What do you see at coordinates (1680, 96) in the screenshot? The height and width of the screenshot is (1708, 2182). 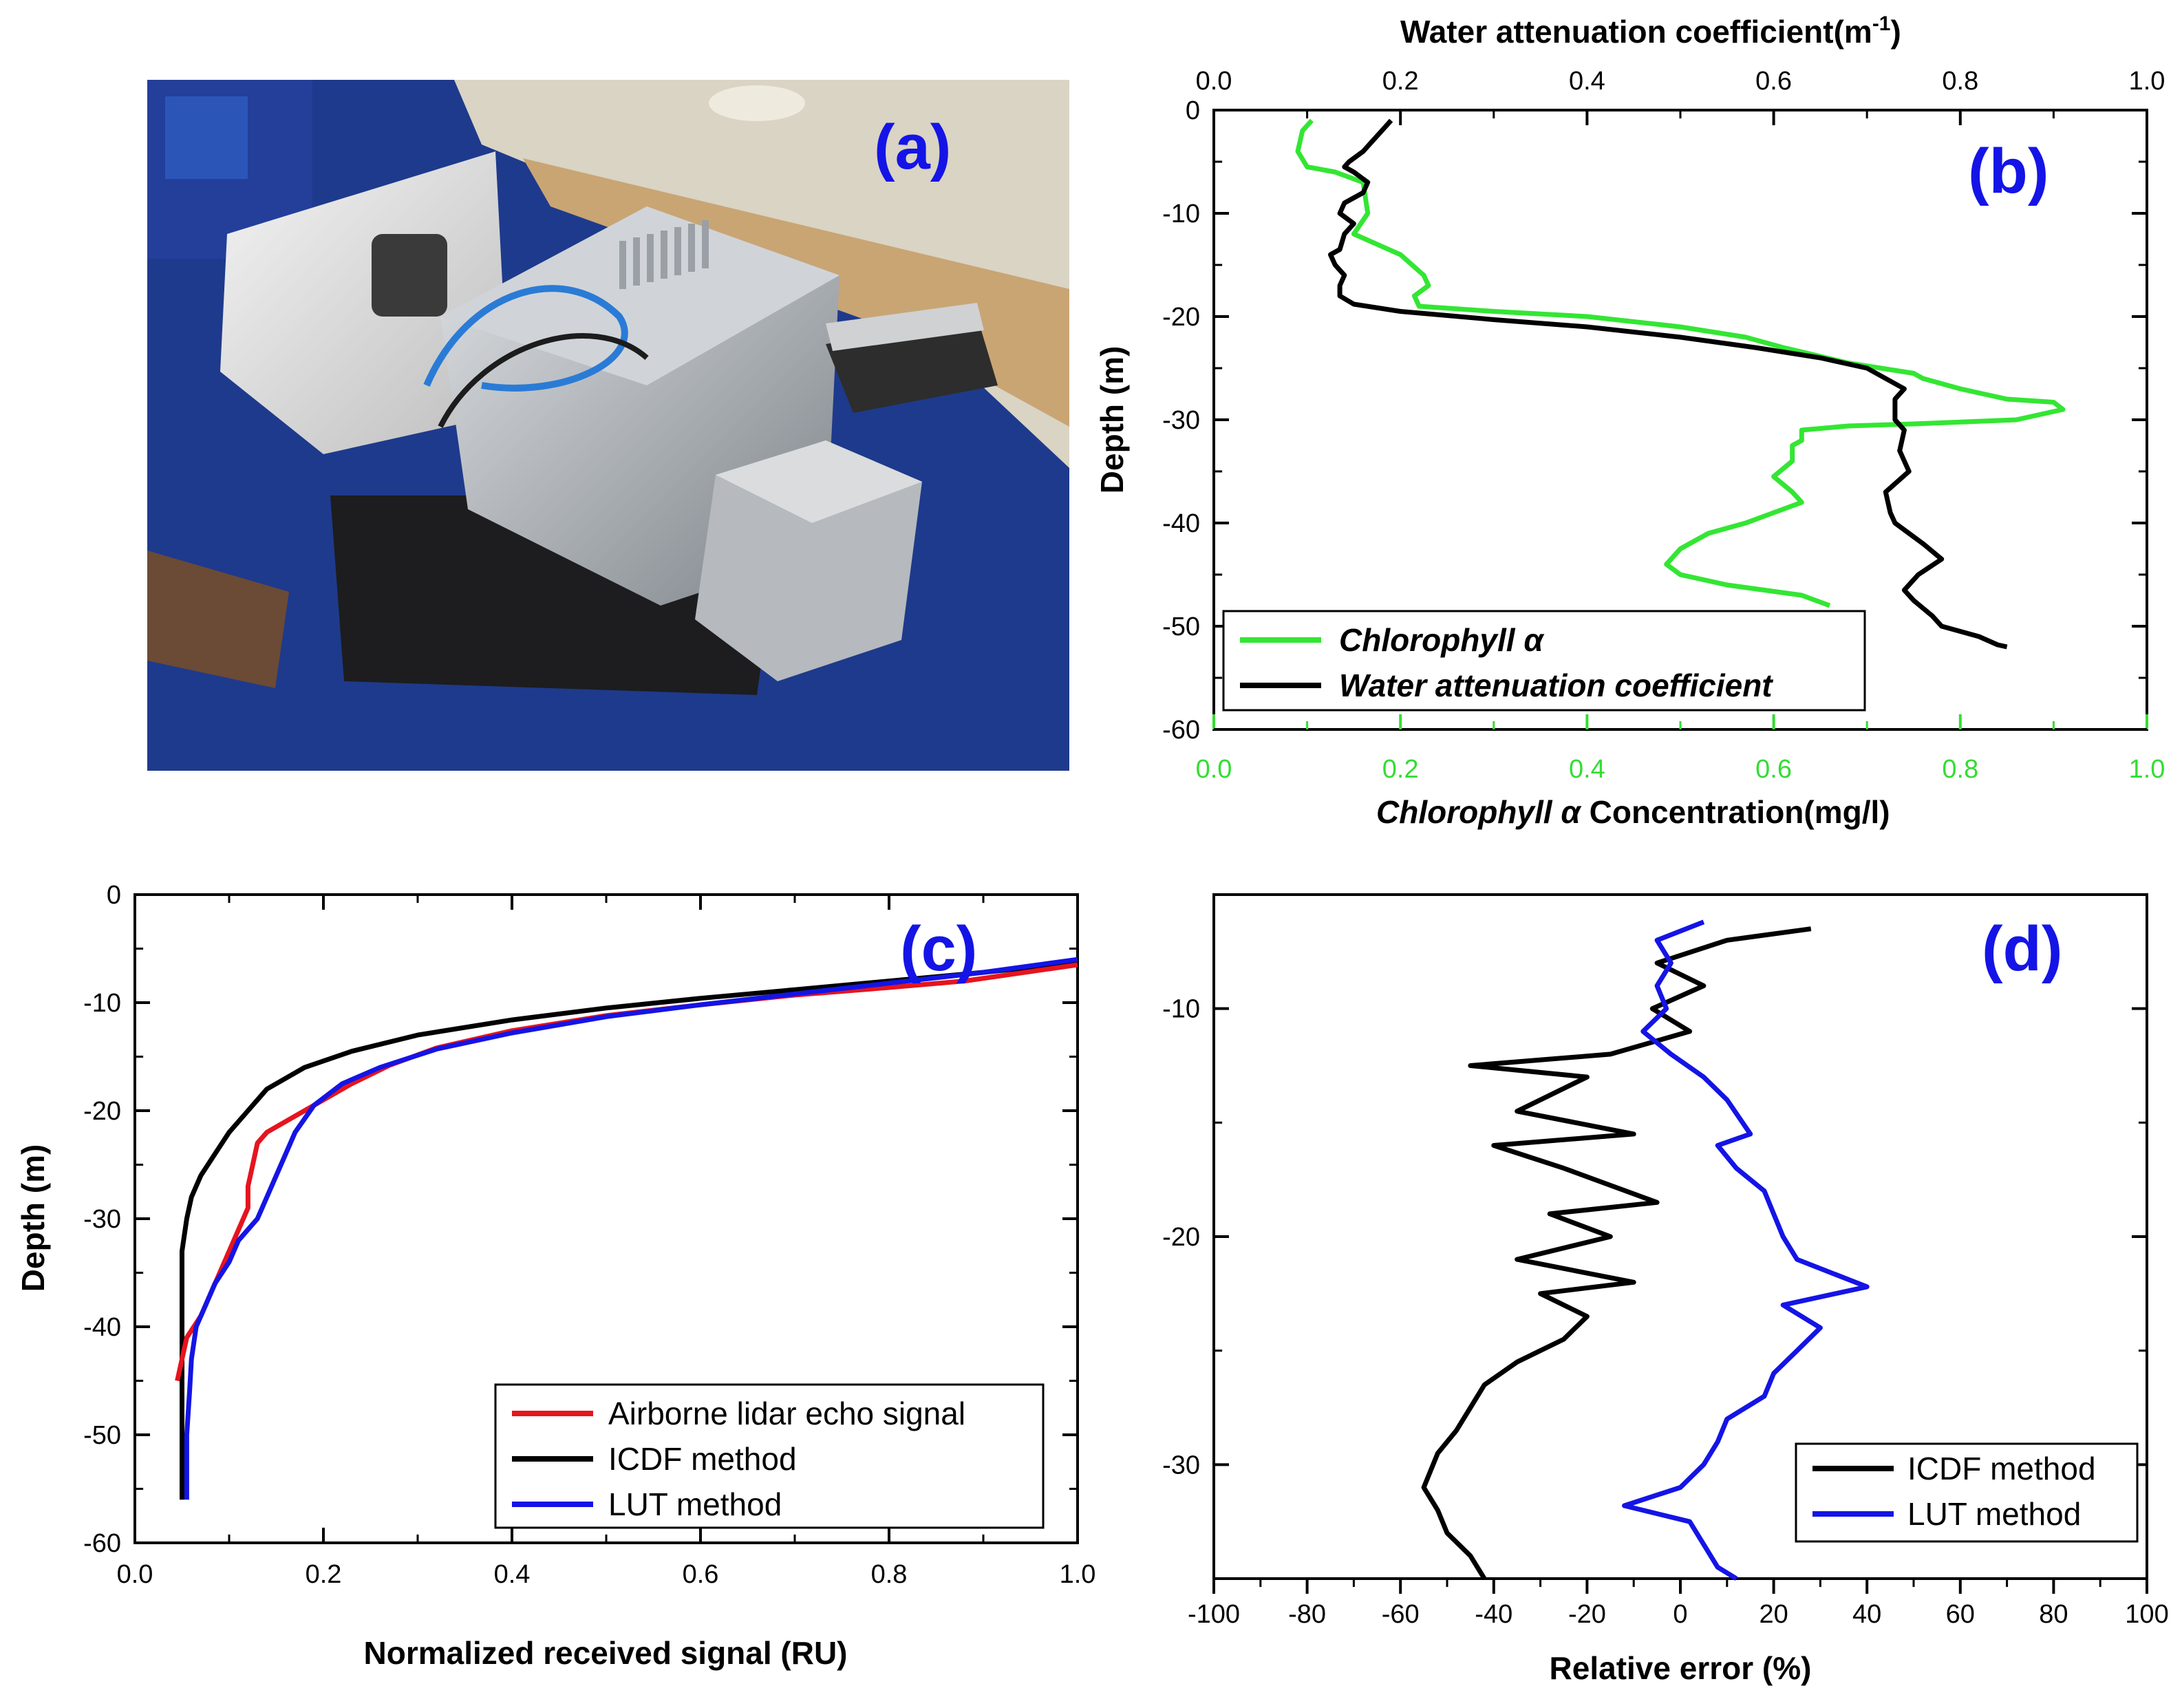 I see `panel-b-top-axis: 0.0 0.2 0.4 0.6 0.8 1.0` at bounding box center [1680, 96].